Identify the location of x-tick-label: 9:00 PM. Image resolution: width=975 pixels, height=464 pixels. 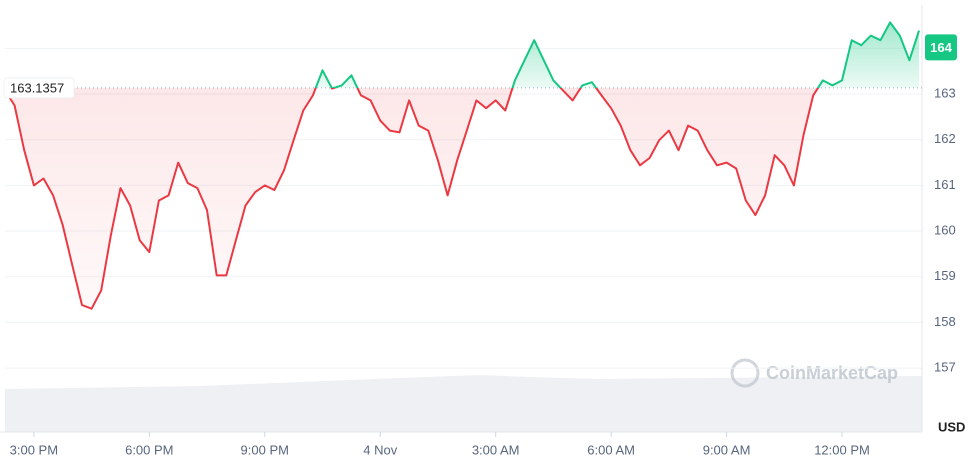
(265, 449).